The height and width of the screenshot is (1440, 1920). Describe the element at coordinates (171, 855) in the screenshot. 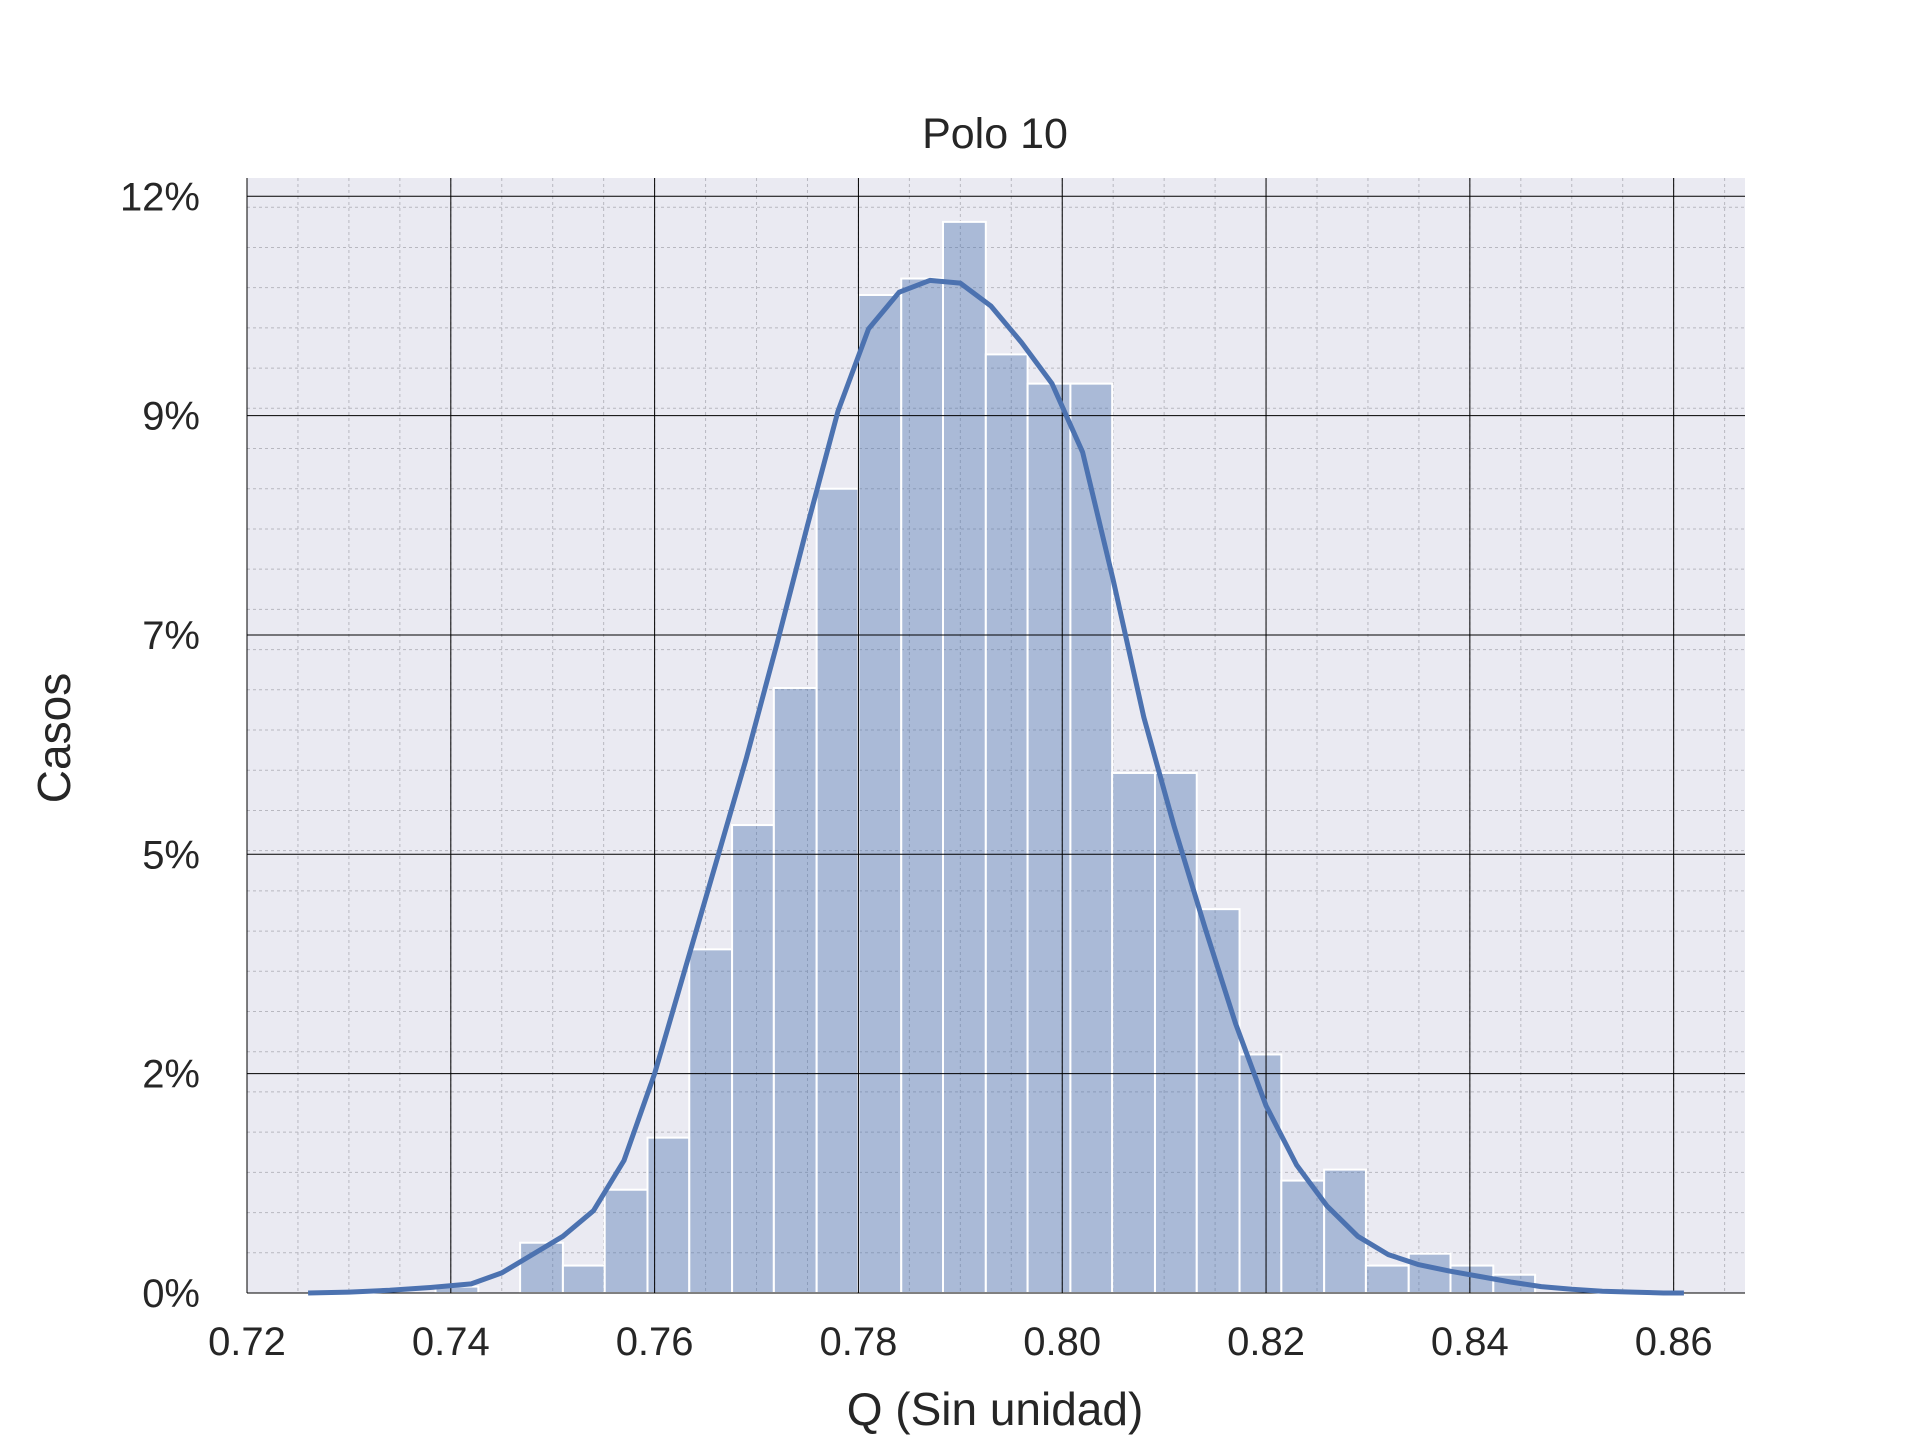

I see `y-tick-label: 5%` at that location.